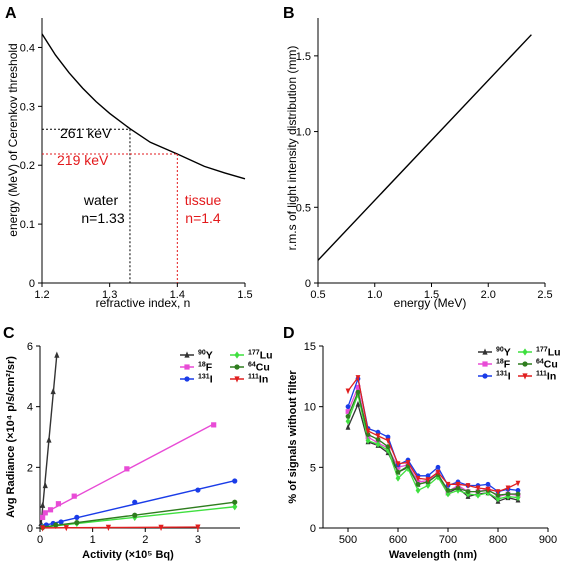 The image size is (567, 566). What do you see at coordinates (303, 57) in the screenshot?
I see `y-tick-label: 1.5` at bounding box center [303, 57].